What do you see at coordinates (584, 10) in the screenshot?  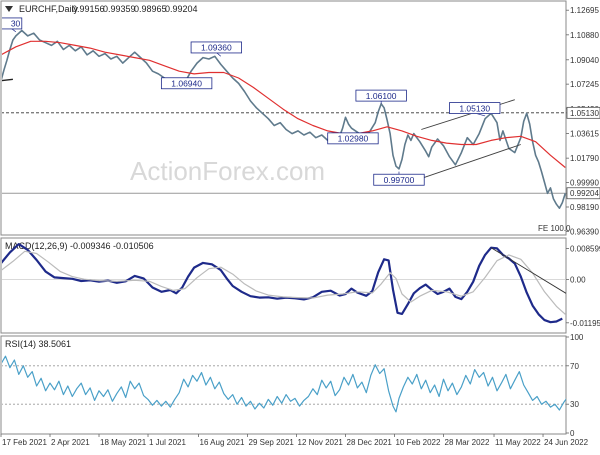 I see `price-y-tick-label-0: 1.12695` at bounding box center [584, 10].